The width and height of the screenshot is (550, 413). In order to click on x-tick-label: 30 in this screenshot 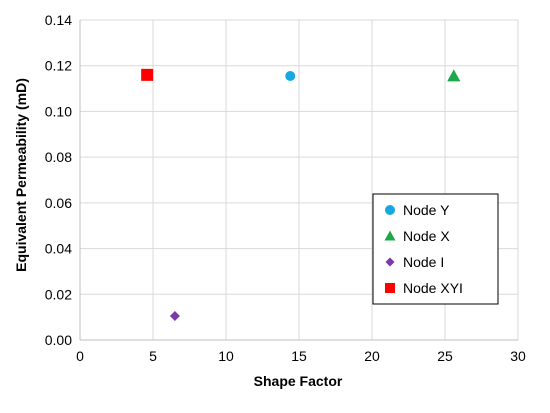, I will do `click(518, 356)`.